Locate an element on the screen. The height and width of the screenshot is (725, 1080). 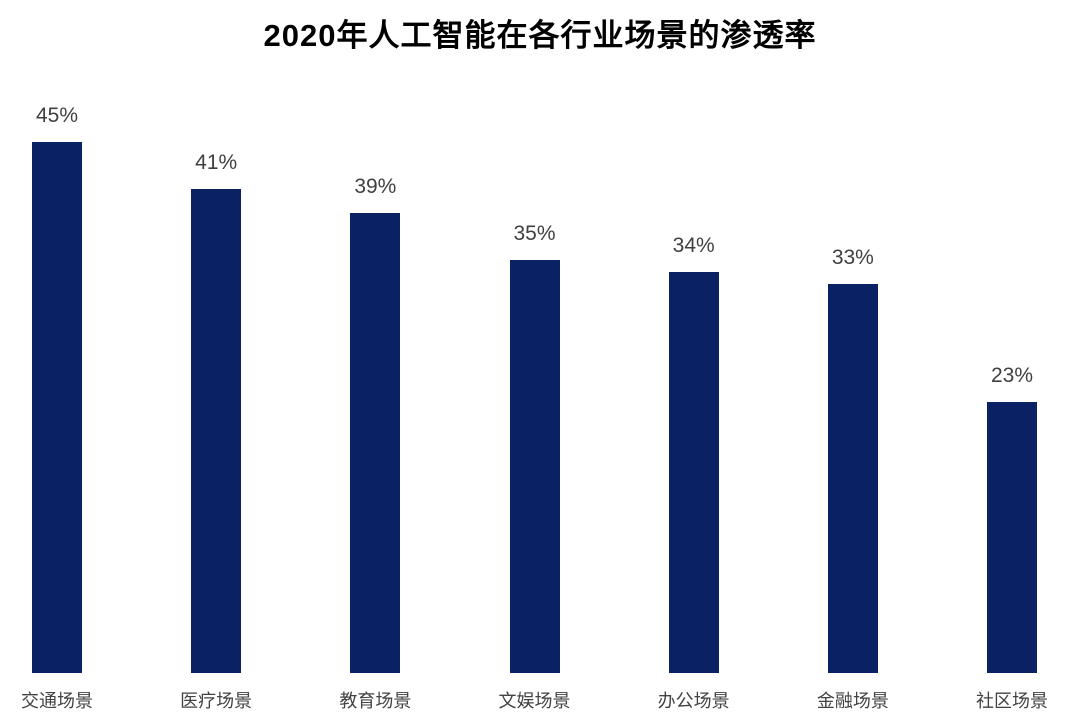
category-label: 文娱场景 is located at coordinates (534, 701).